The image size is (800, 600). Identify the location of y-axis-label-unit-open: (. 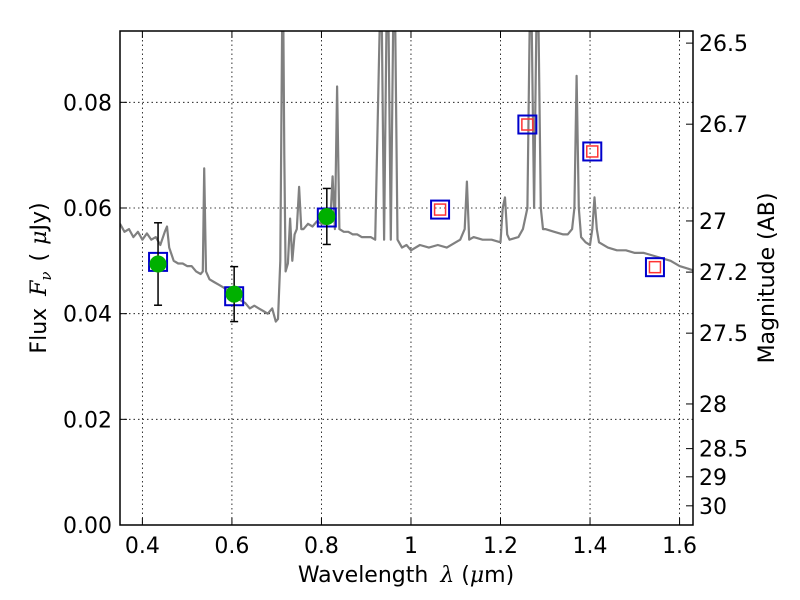
(39, 257).